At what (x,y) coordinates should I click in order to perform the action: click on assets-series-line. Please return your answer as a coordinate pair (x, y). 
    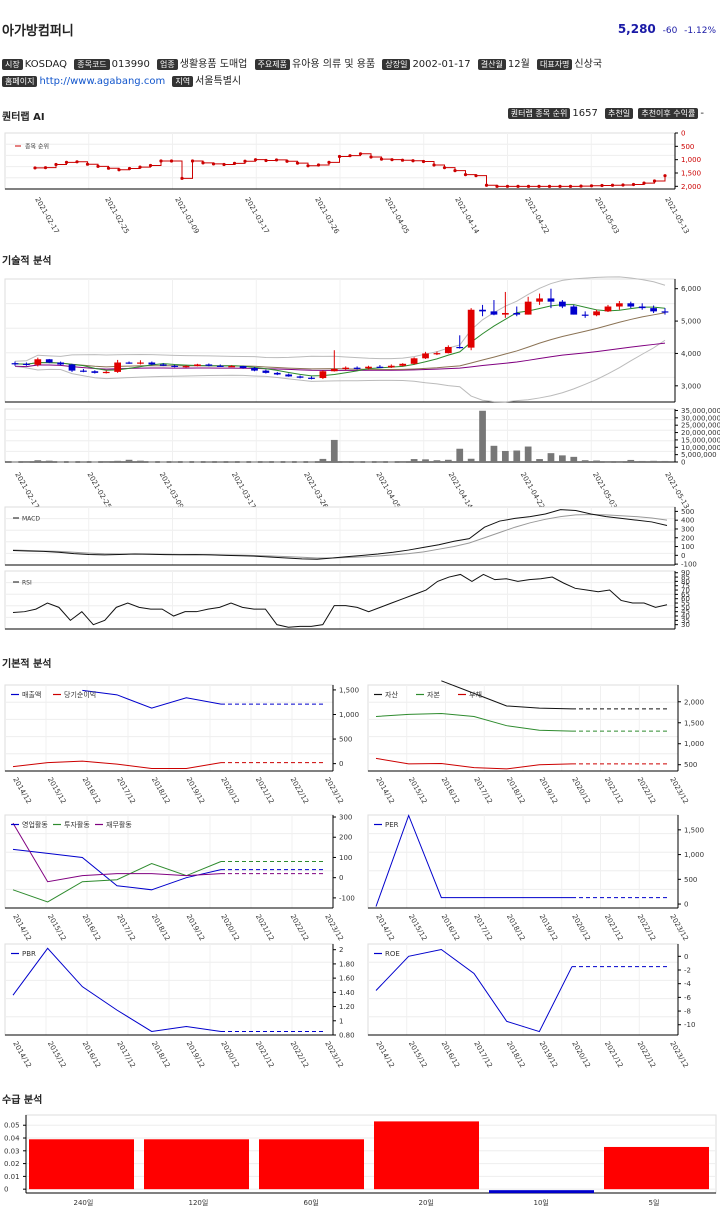
    Looking at the image, I should click on (474, 722).